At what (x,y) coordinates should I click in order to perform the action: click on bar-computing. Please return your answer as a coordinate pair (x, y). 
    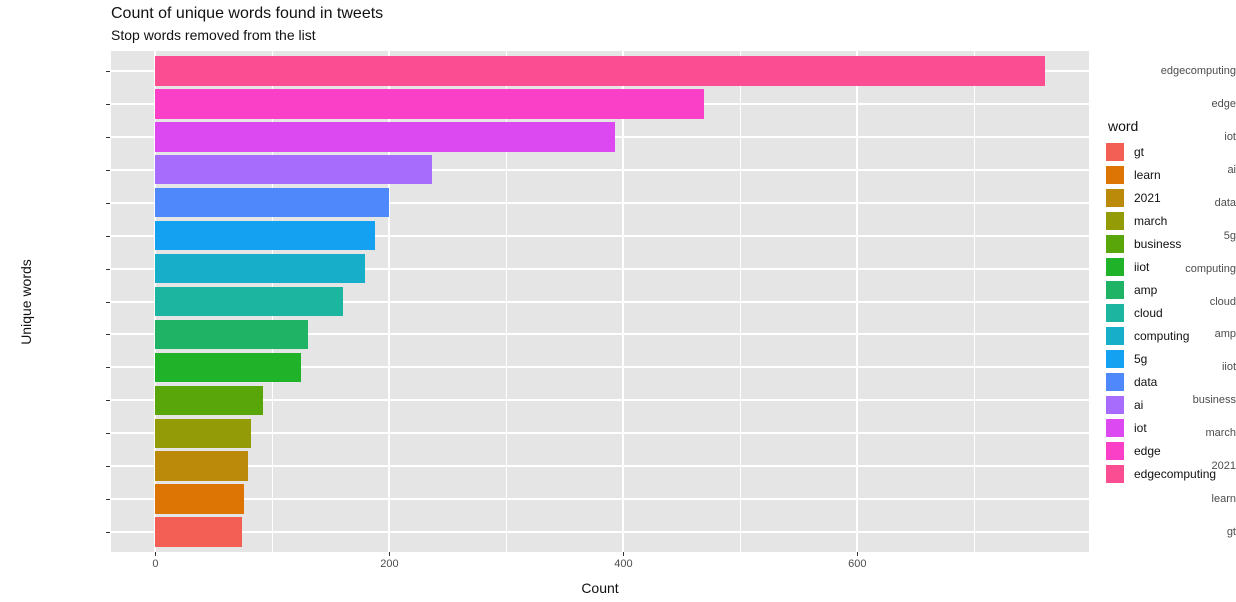
    Looking at the image, I should click on (260, 268).